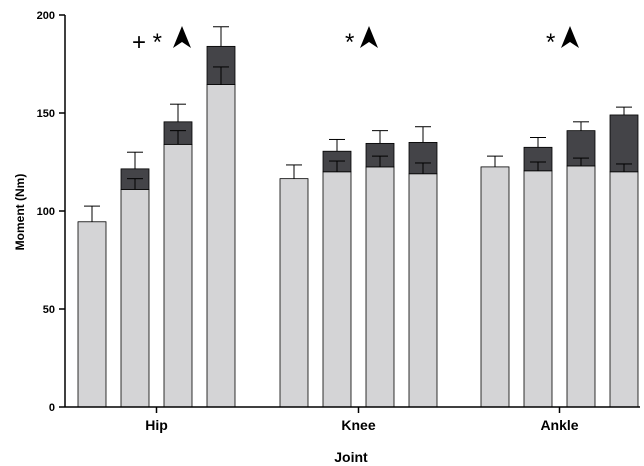 The image size is (644, 466). I want to click on category-label: Hip, so click(156, 425).